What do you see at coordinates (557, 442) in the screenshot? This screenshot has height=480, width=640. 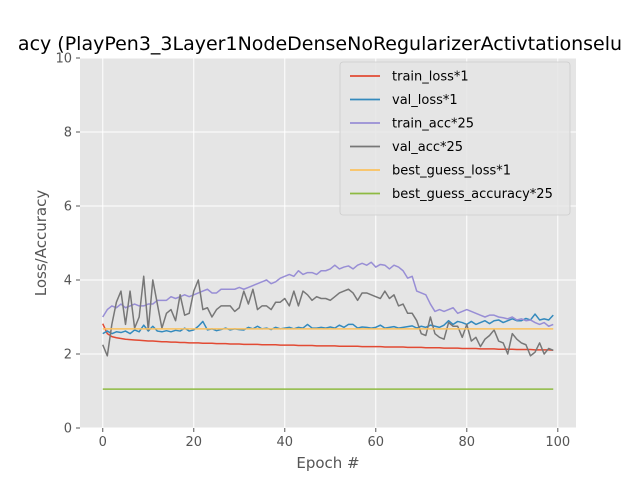 I see `x-tick-label: 100` at bounding box center [557, 442].